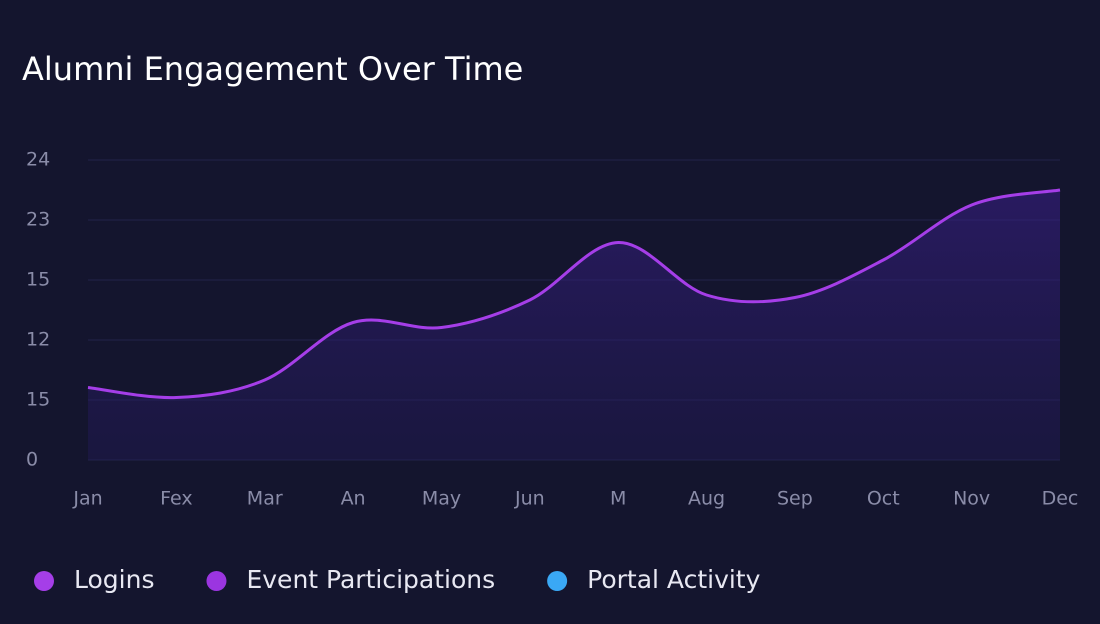 This screenshot has height=624, width=1100. I want to click on y-tick-label: 12, so click(38, 340).